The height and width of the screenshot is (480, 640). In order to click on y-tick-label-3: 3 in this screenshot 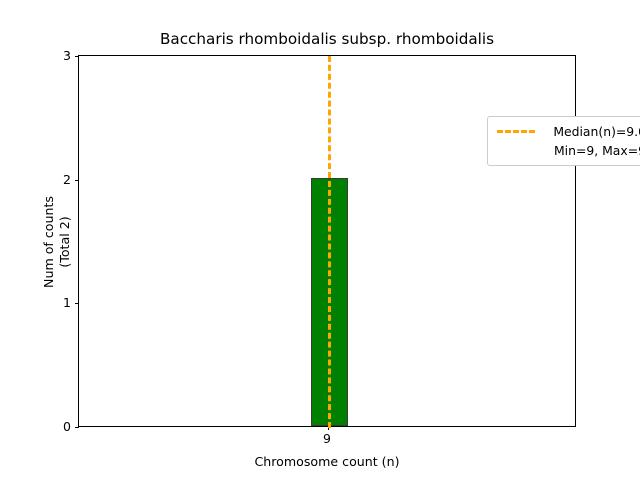, I will do `click(67, 55)`.